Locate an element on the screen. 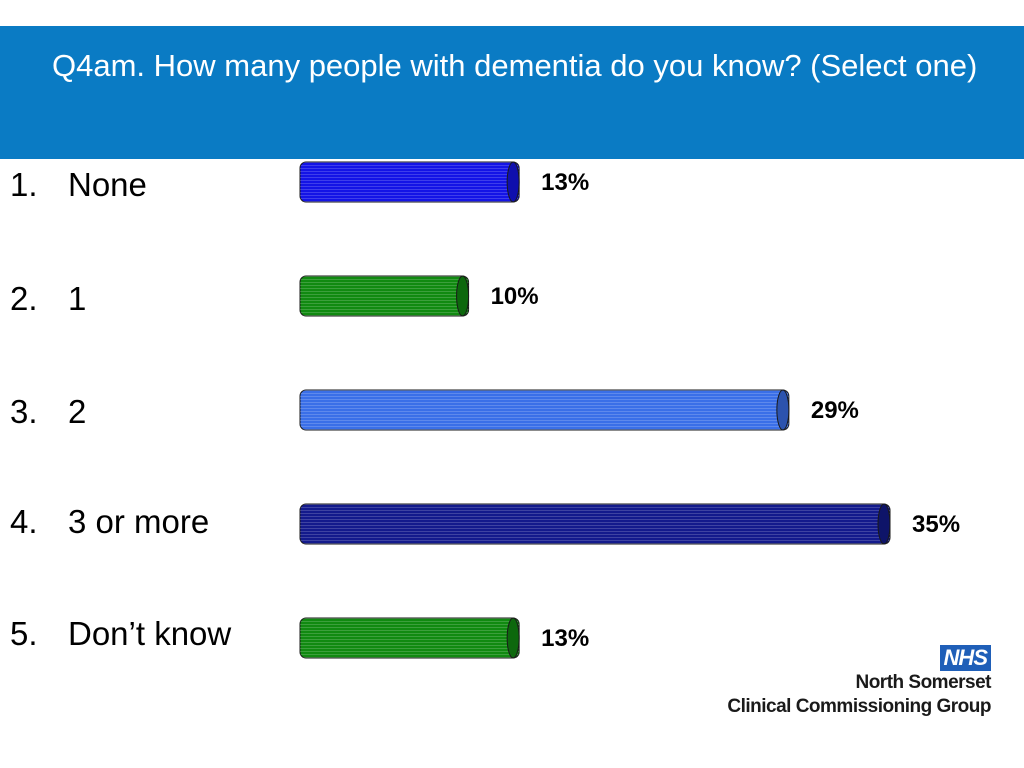 The width and height of the screenshot is (1024, 768). bar: 29% is located at coordinates (579, 410).